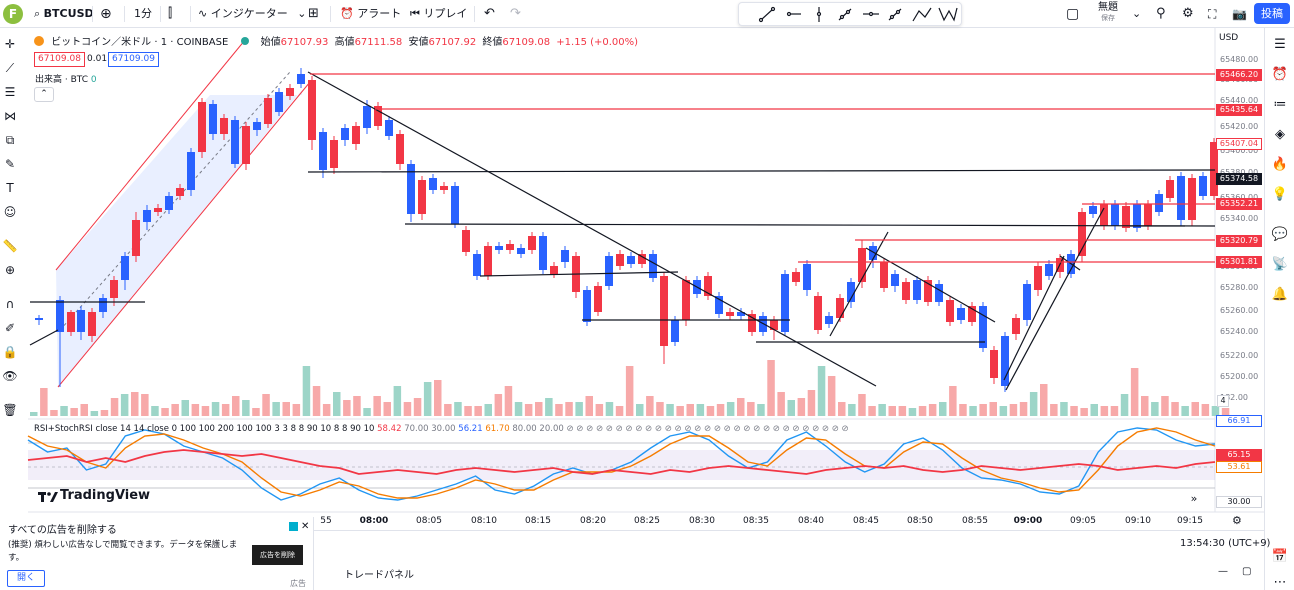  I want to click on lock-icon: 🔒, so click(10, 352).